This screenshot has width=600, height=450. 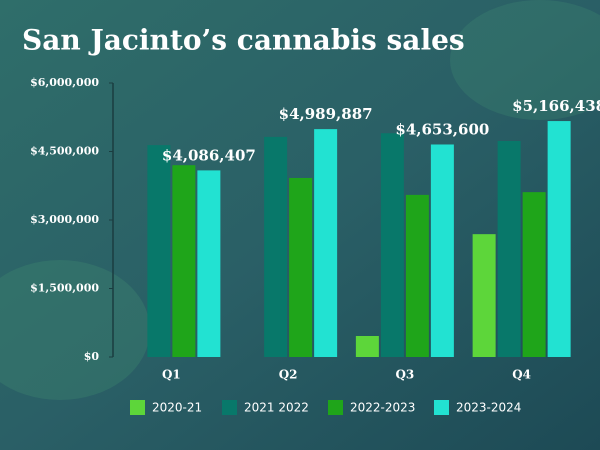 What do you see at coordinates (382, 408) in the screenshot?
I see `legend-label: 2022-2023` at bounding box center [382, 408].